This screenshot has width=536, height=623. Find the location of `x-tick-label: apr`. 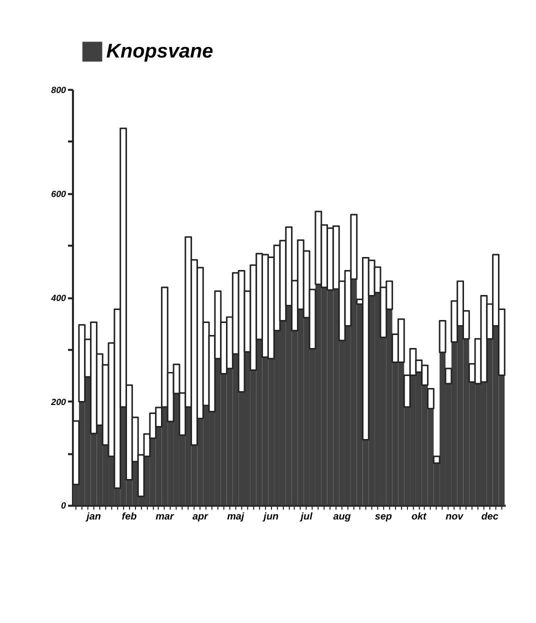

x-tick-label: apr is located at coordinates (201, 517).